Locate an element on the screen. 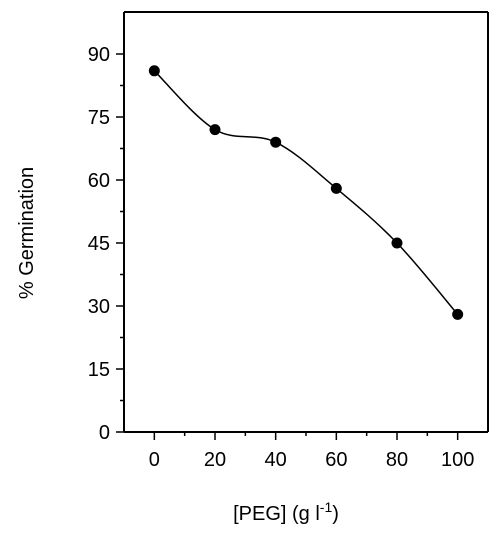 Image resolution: width=502 pixels, height=538 pixels. y-axis-title: % Germination is located at coordinates (27, 233).